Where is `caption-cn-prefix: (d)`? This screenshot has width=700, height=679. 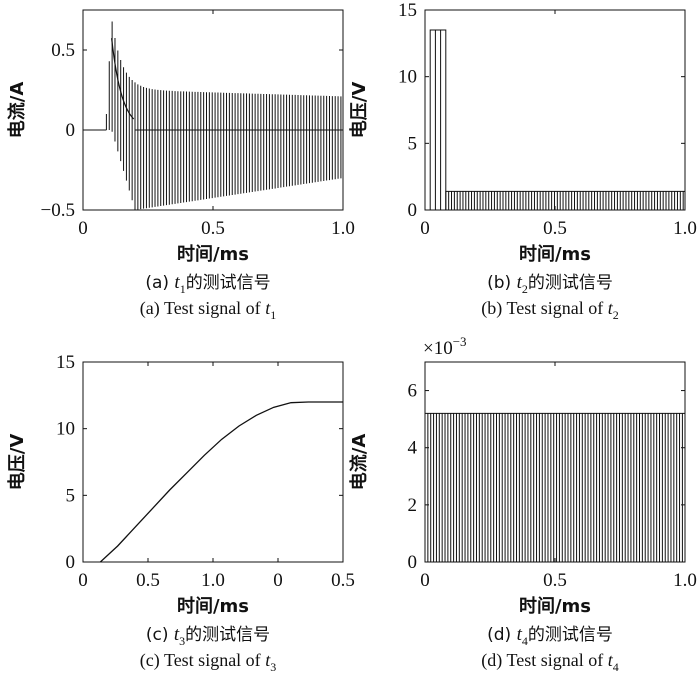
caption-cn-prefix: (d) is located at coordinates (501, 635).